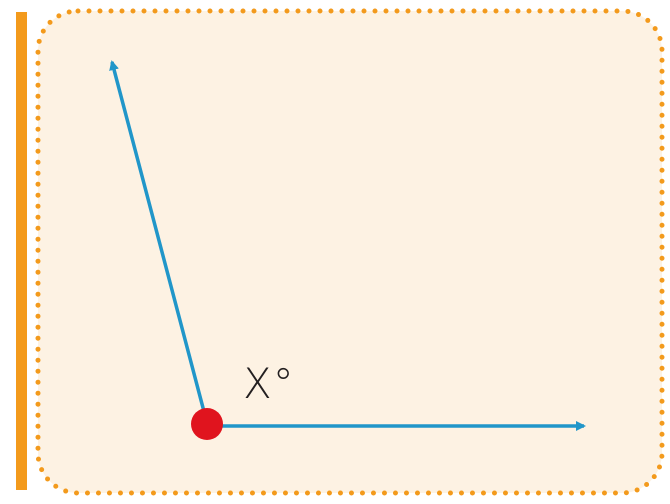 Image resolution: width=670 pixels, height=504 pixels. What do you see at coordinates (207, 424) in the screenshot?
I see `vertex-point` at bounding box center [207, 424].